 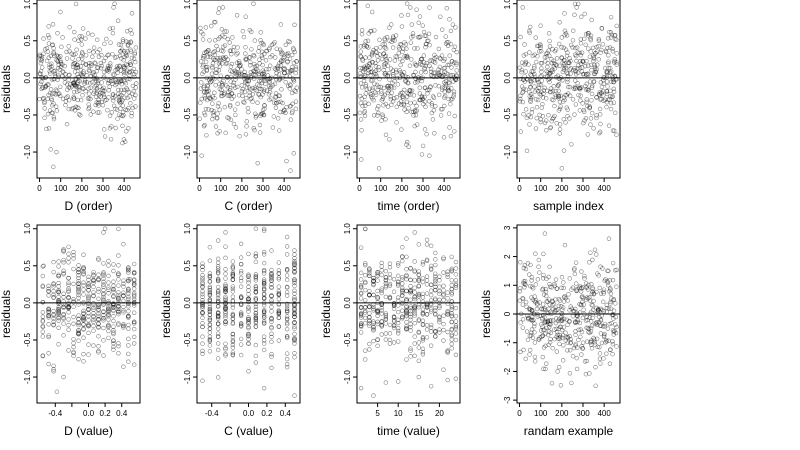 What do you see at coordinates (187, 78) in the screenshot?
I see `y-tick-label: 0.0` at bounding box center [187, 78].